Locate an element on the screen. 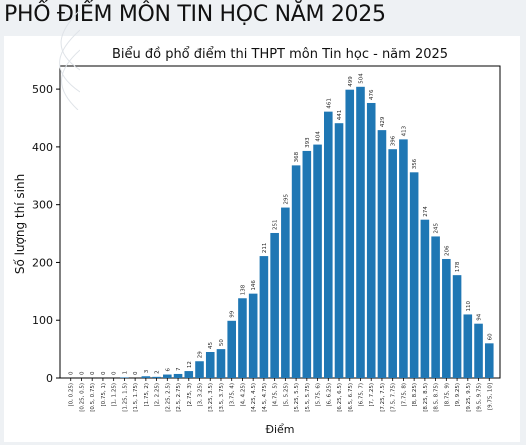  x-tick-label: [8.25, 8.5) is located at coordinates (426, 397).